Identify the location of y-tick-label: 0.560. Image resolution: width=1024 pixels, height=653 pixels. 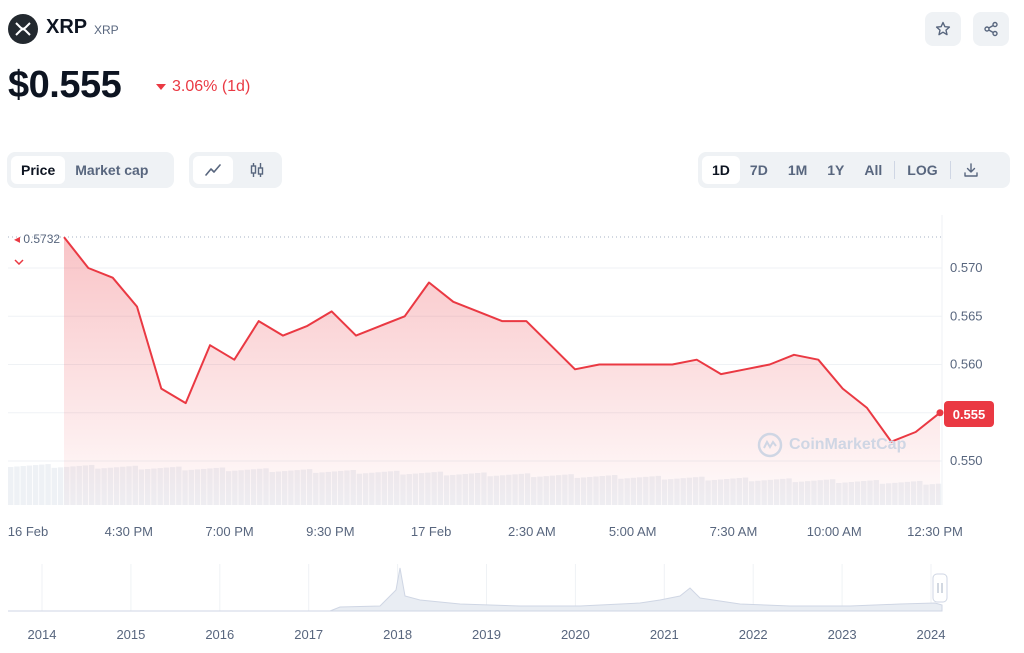
(966, 364).